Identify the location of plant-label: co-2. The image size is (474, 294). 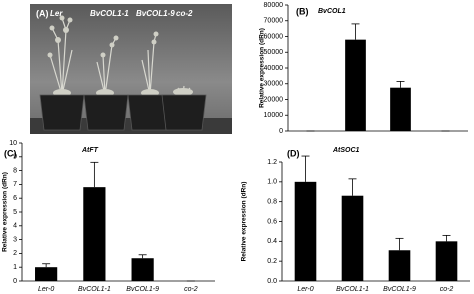
(184, 13).